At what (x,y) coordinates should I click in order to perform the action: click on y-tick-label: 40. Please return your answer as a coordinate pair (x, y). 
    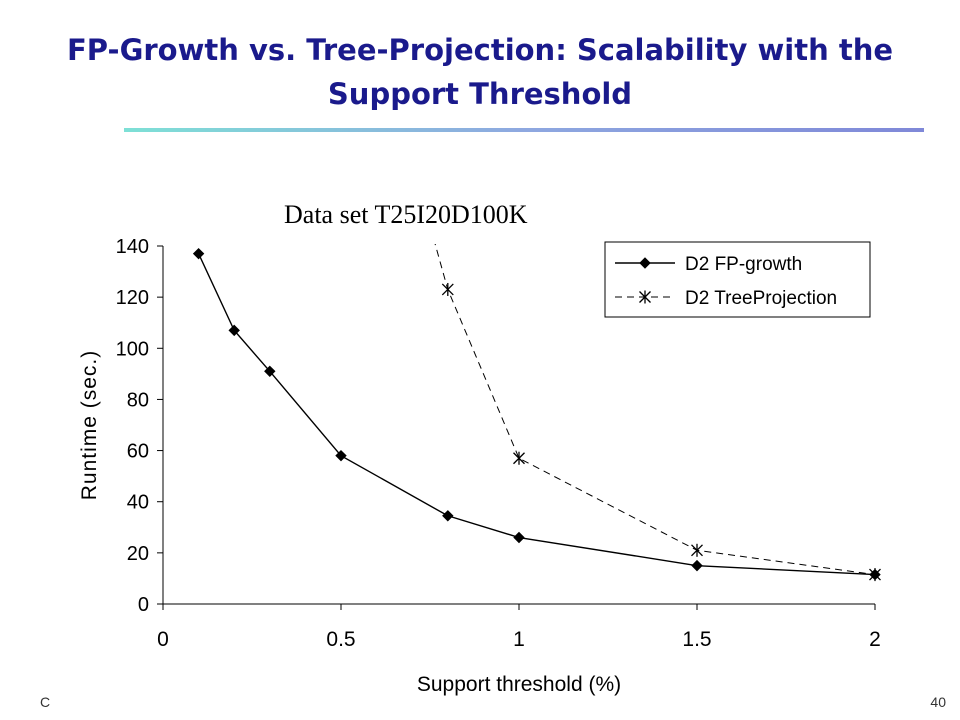
    Looking at the image, I should click on (138, 503).